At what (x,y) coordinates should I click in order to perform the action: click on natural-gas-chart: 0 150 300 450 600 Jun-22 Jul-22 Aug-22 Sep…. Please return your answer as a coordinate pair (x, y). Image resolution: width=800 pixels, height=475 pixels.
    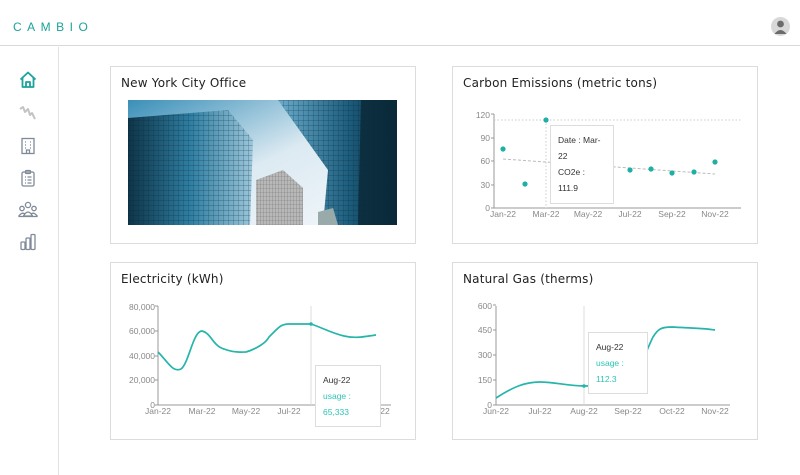
    Looking at the image, I should click on (606, 352).